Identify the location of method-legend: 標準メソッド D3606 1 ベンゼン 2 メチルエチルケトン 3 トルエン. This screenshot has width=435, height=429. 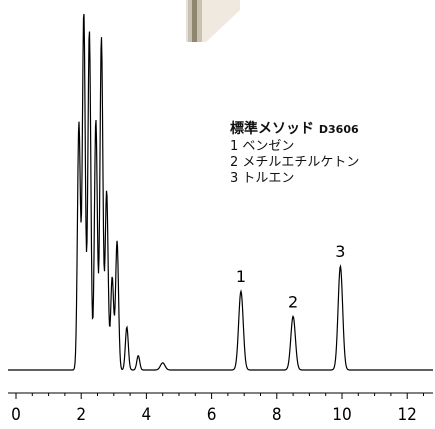
(294, 153).